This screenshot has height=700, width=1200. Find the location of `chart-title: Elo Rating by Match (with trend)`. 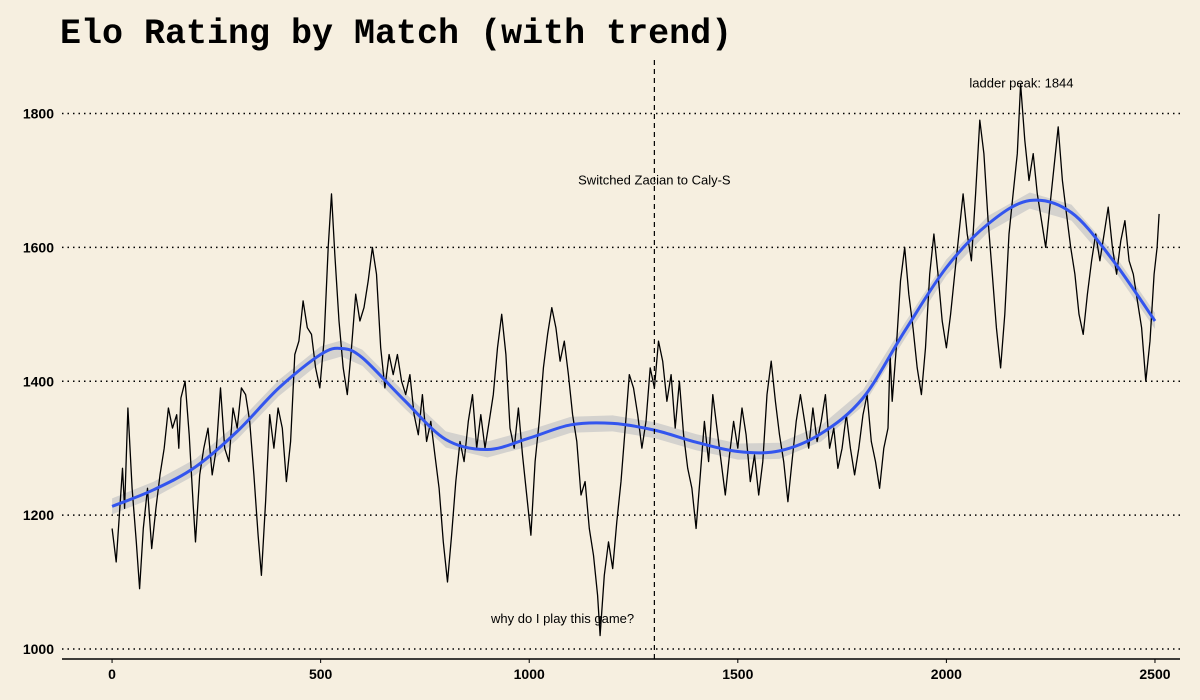

chart-title: Elo Rating by Match (with trend) is located at coordinates (396, 34).